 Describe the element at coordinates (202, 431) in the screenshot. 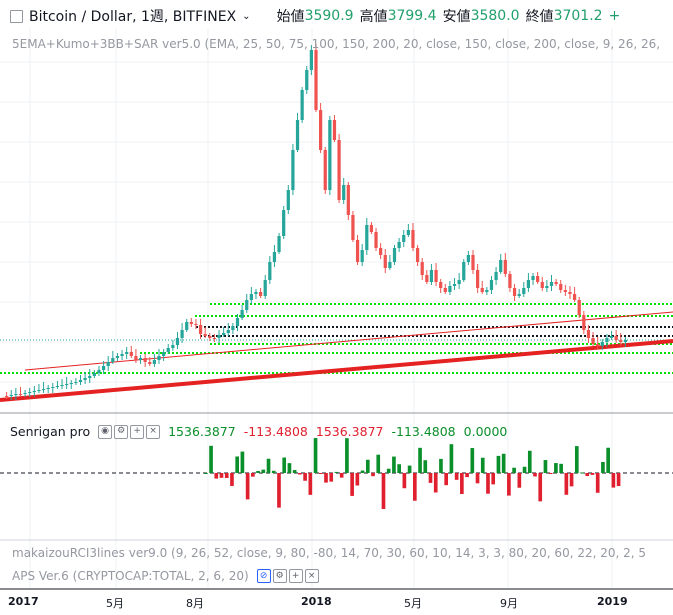

I see `senrigan-value-1: 1536.3877` at that location.